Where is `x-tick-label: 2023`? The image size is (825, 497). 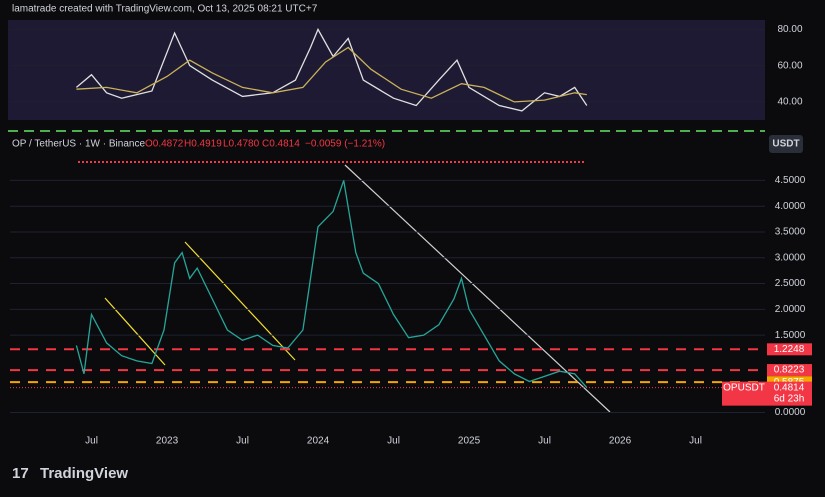
x-tick-label: 2023 is located at coordinates (167, 441).